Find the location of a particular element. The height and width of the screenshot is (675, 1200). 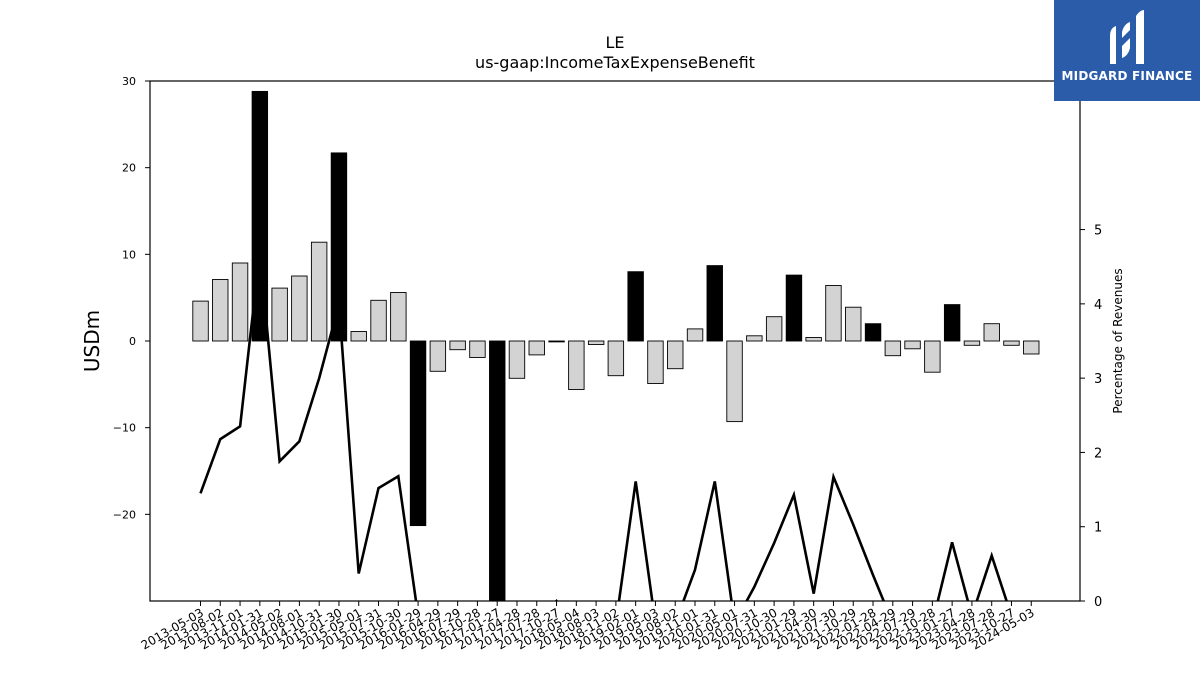

y2-axis-label: Percentage of Revenues is located at coordinates (1118, 340).